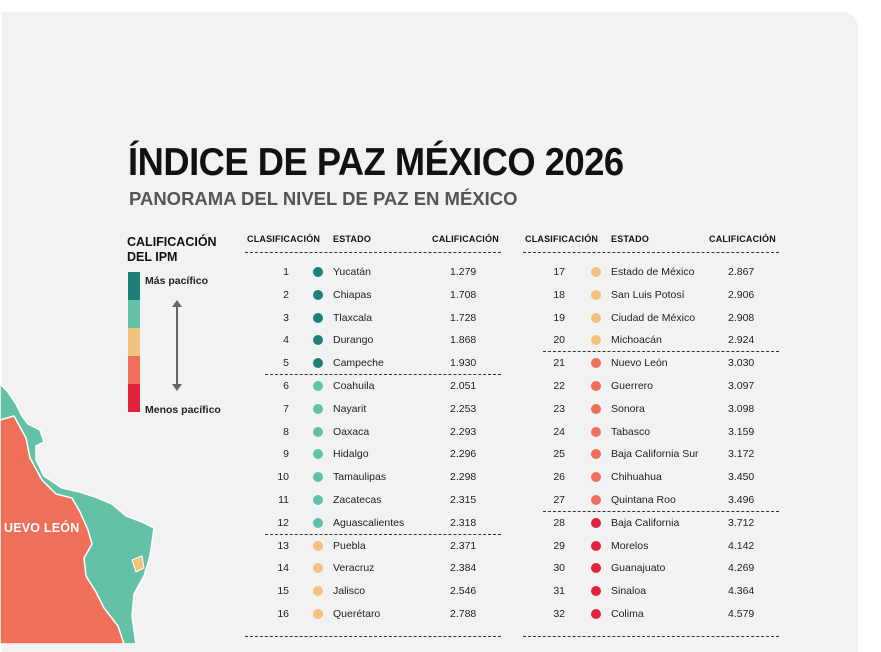  I want to click on table-row: 28 Baja California 3.712, so click(653, 527).